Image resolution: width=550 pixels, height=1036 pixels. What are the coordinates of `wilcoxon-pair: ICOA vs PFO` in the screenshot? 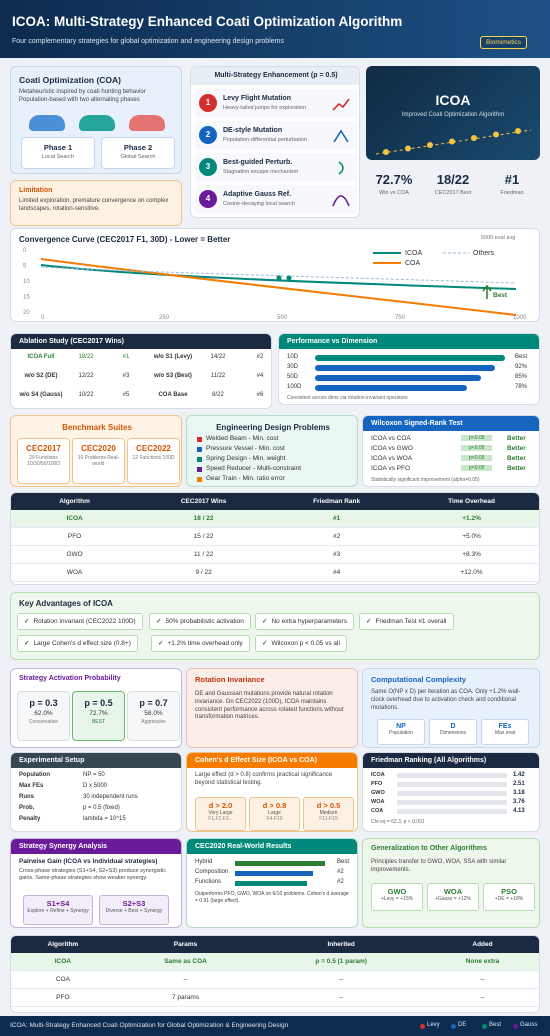 It's located at (391, 468).